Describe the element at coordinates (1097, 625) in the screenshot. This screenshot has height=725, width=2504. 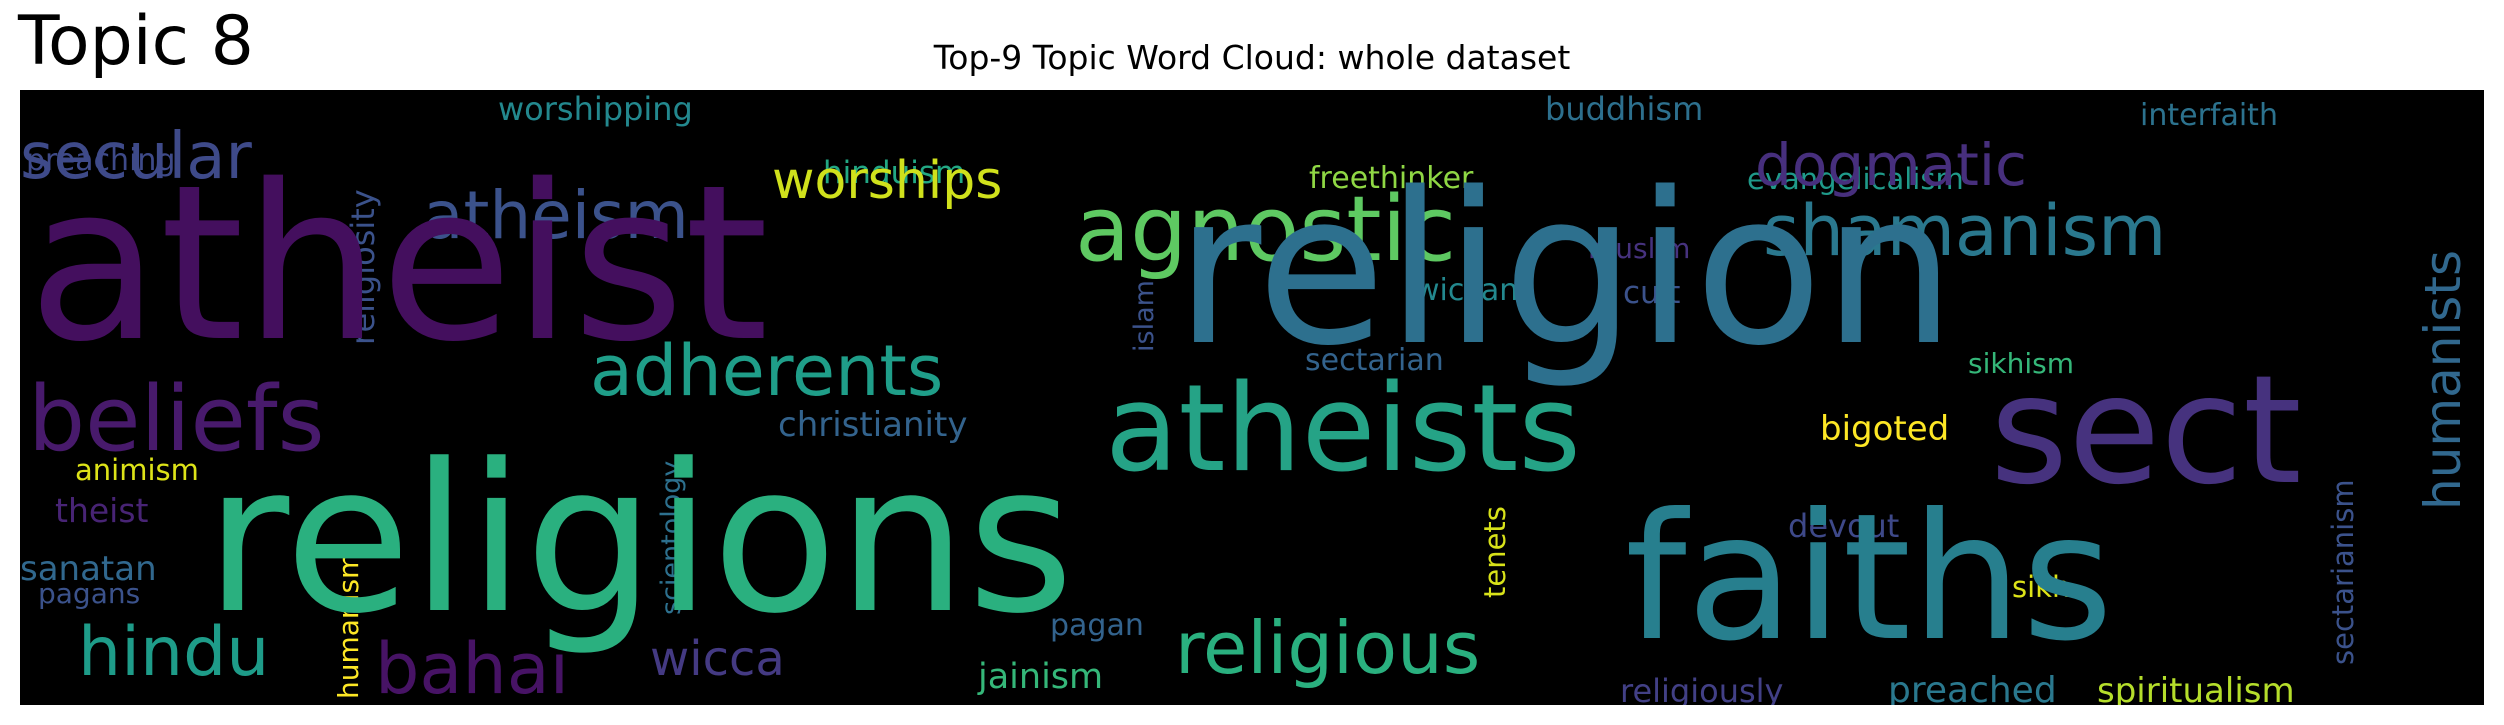
I see `word-pagan: pagan` at that location.